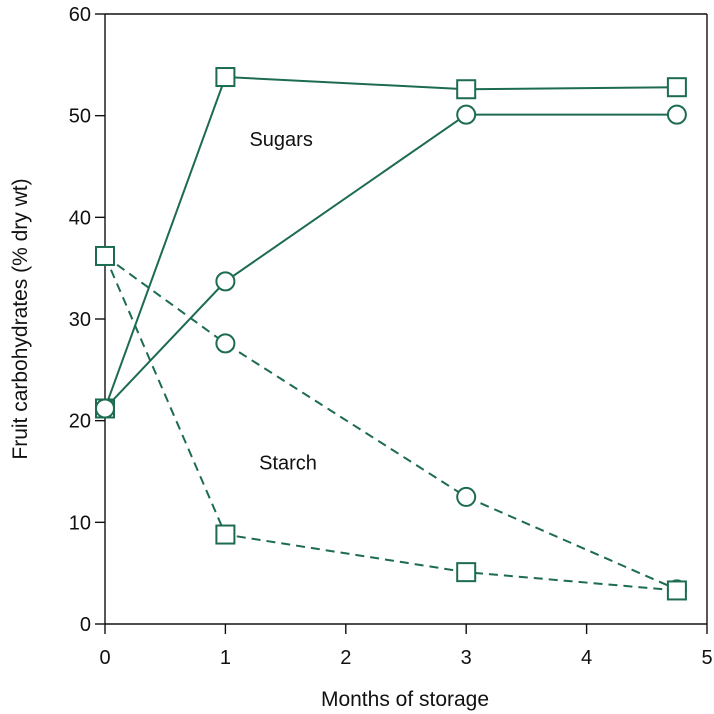  What do you see at coordinates (586, 658) in the screenshot?
I see `x-tick-label: 4` at bounding box center [586, 658].